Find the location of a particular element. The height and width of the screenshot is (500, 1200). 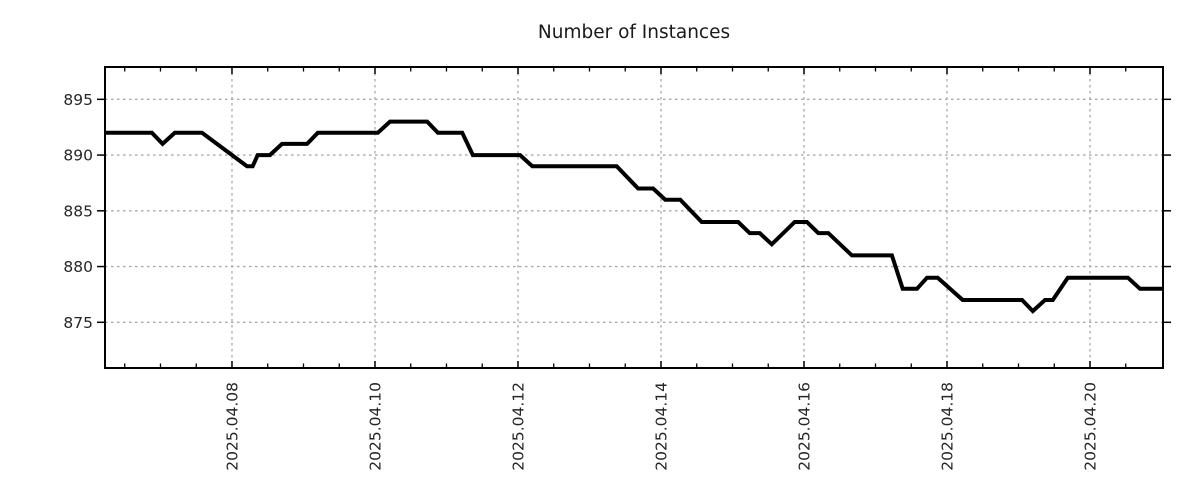

x-tick-label: 2025.04.16 is located at coordinates (804, 426).